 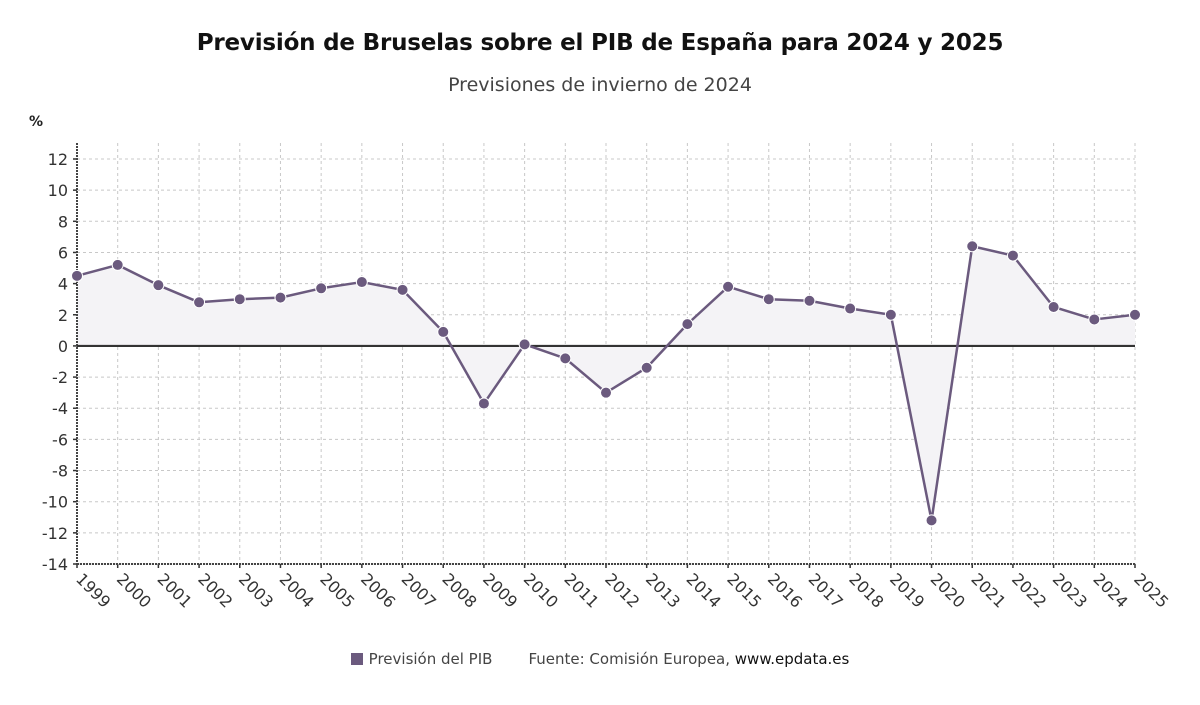 I want to click on x-tick-label: 2015, so click(x=744, y=590).